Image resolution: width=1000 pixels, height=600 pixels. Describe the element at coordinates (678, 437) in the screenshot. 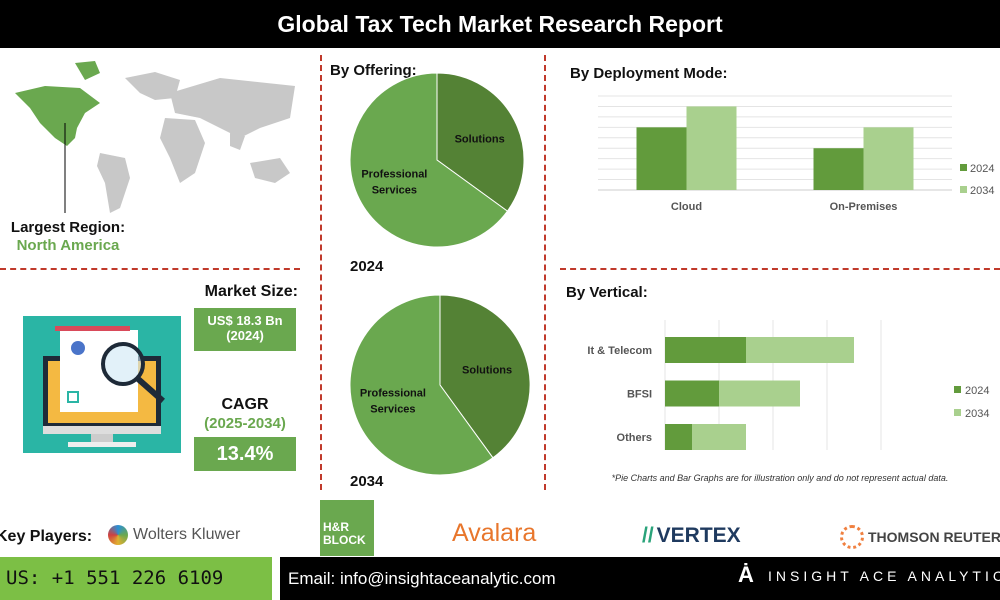

I see `bar-others-2024` at that location.